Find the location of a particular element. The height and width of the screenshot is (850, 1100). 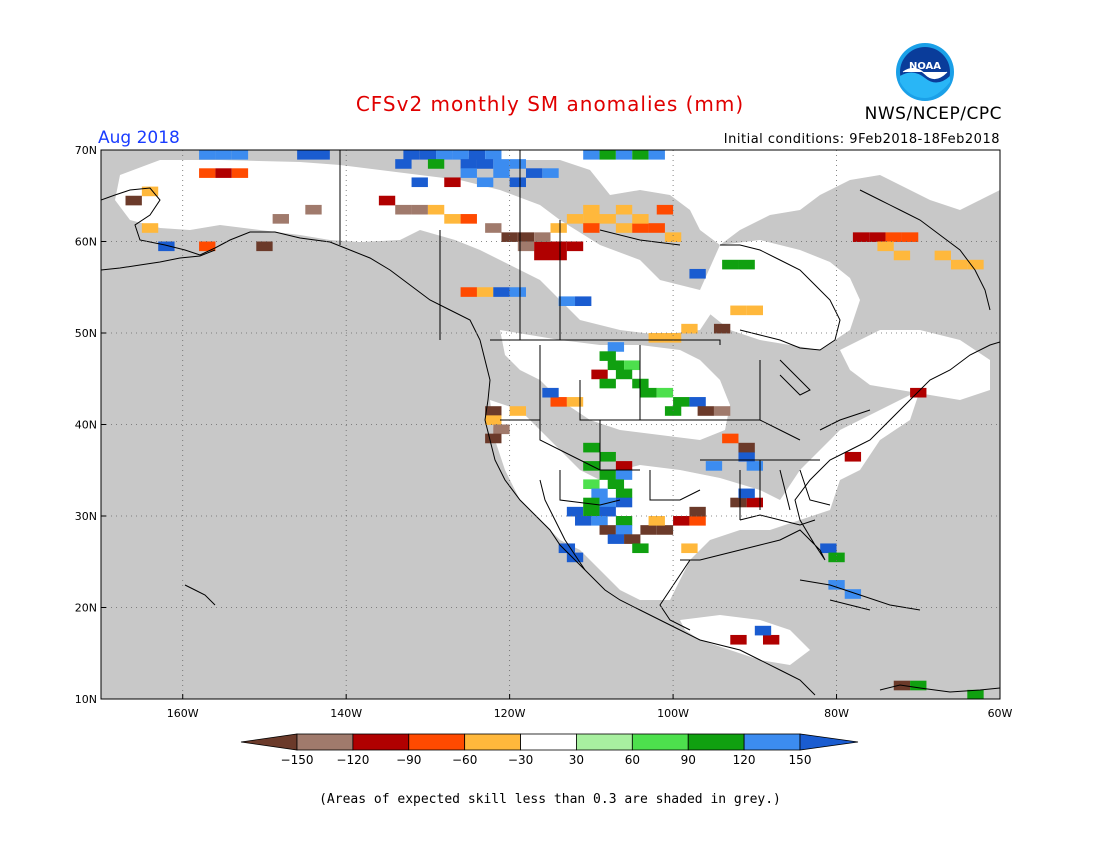

legend-label: −120 is located at coordinates (352, 760).